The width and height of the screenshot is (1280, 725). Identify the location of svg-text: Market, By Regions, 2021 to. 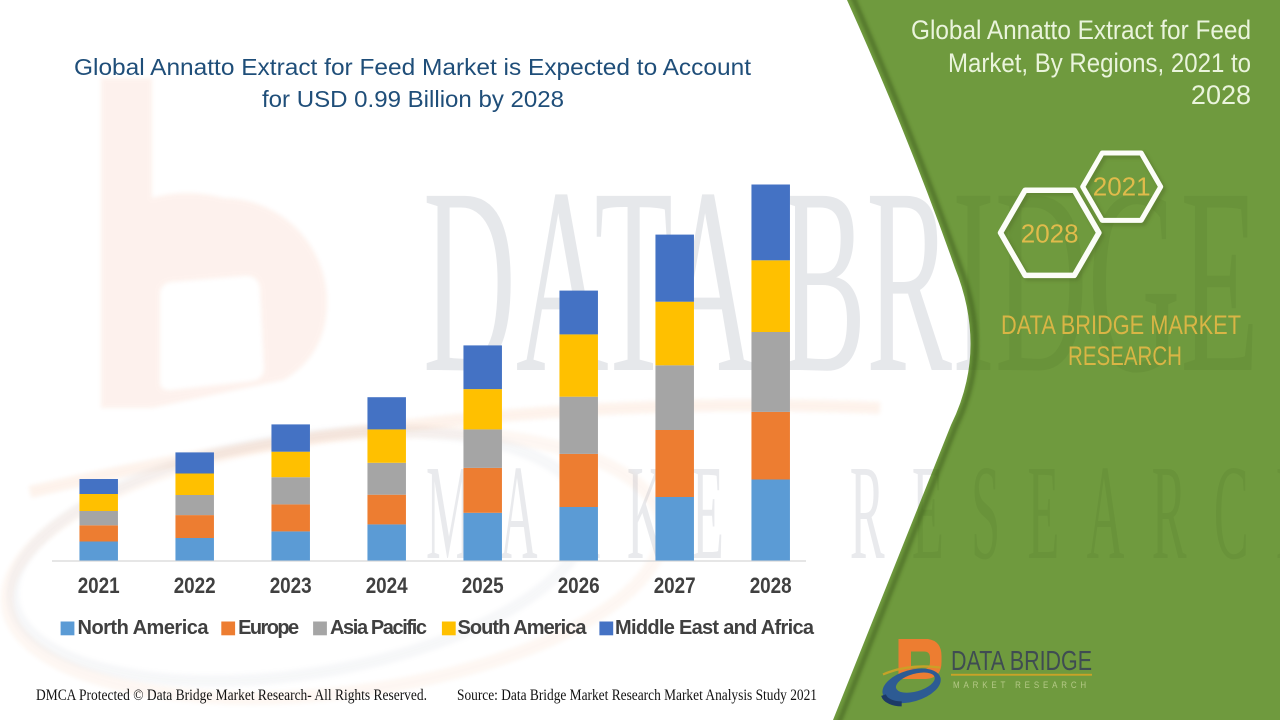
(1099, 63).